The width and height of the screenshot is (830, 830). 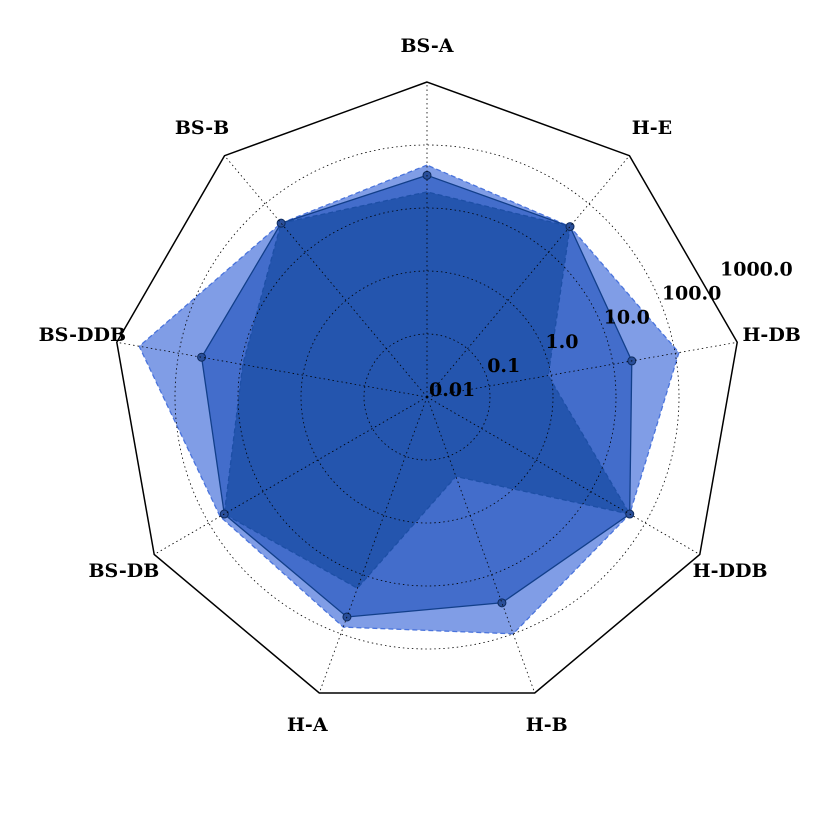 I want to click on grid-circle, so click(x=427, y=397).